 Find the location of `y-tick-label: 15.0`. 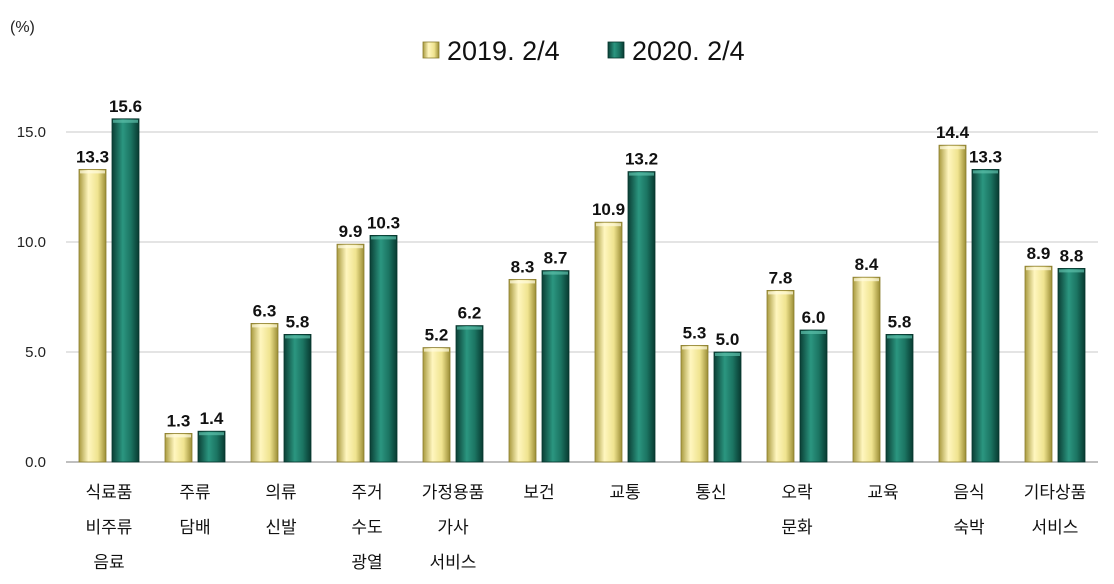

y-tick-label: 15.0 is located at coordinates (31, 132).